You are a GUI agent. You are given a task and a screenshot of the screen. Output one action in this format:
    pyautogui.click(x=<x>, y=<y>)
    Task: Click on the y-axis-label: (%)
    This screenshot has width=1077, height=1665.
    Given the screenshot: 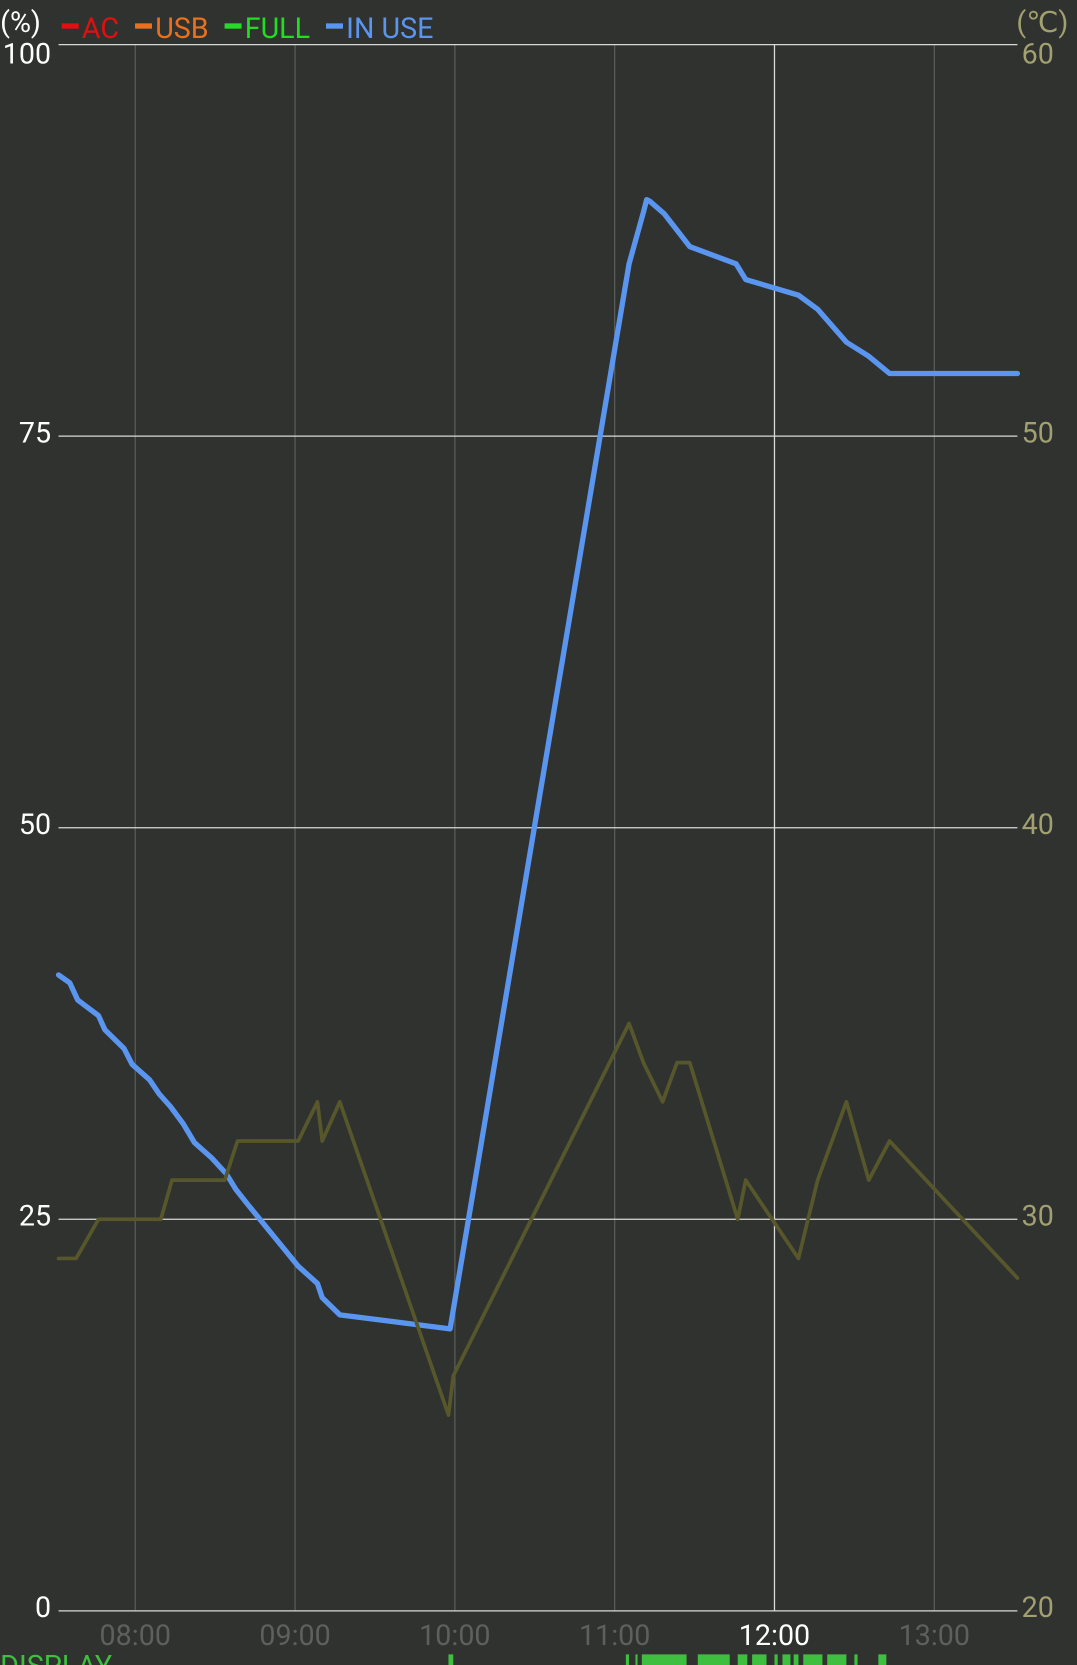 What is the action you would take?
    pyautogui.click(x=20, y=22)
    